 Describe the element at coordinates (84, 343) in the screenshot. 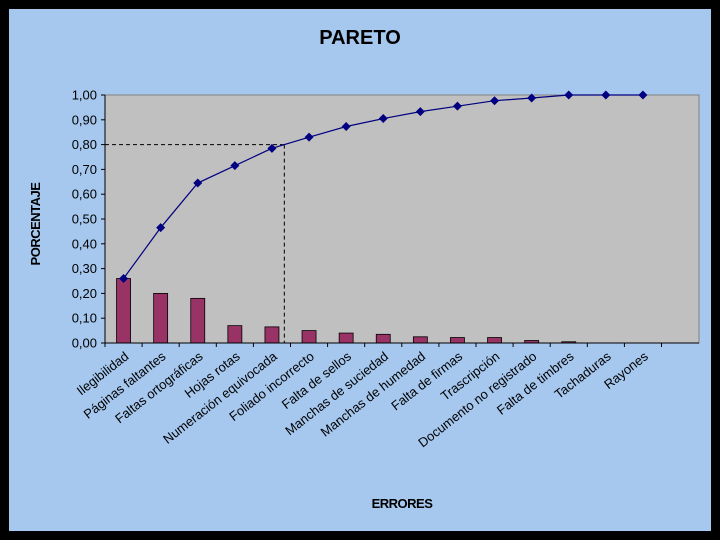

I see `y-tick-label: 0,00` at that location.